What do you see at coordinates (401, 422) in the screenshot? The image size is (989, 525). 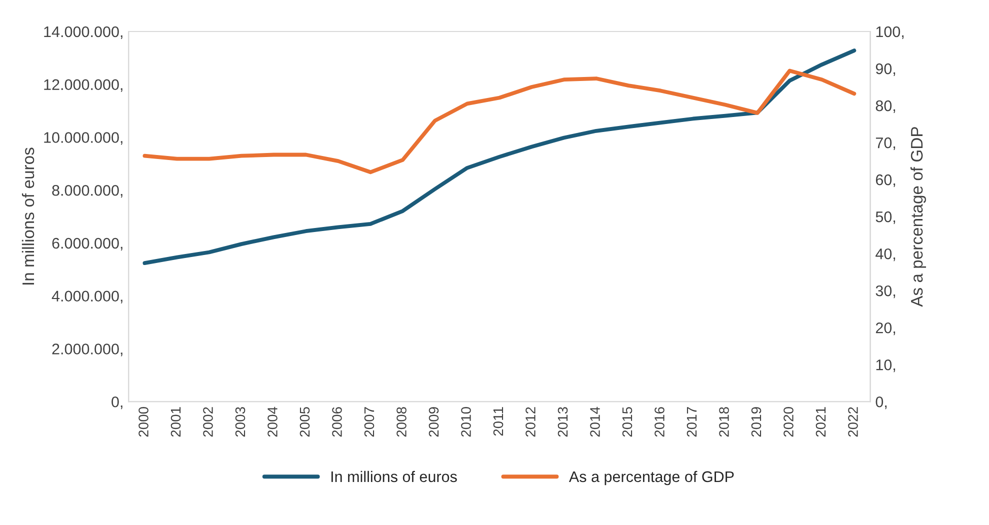 I see `x-tick-label: 2008` at bounding box center [401, 422].